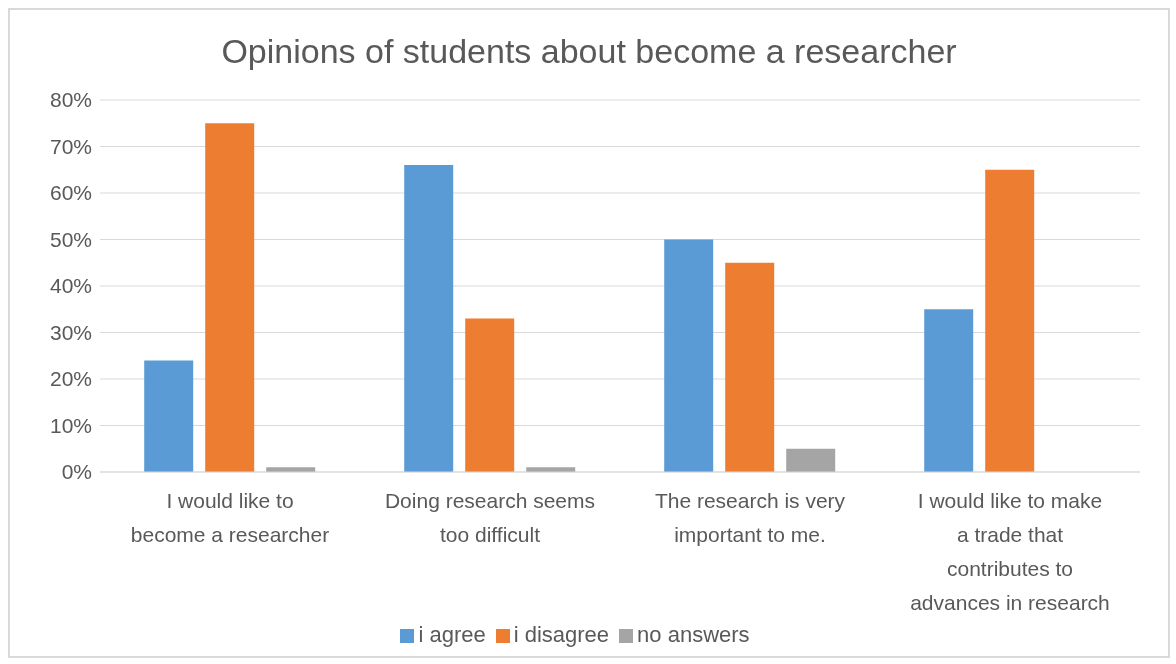 This screenshot has width=1176, height=664. I want to click on legend-label: no answers, so click(693, 634).